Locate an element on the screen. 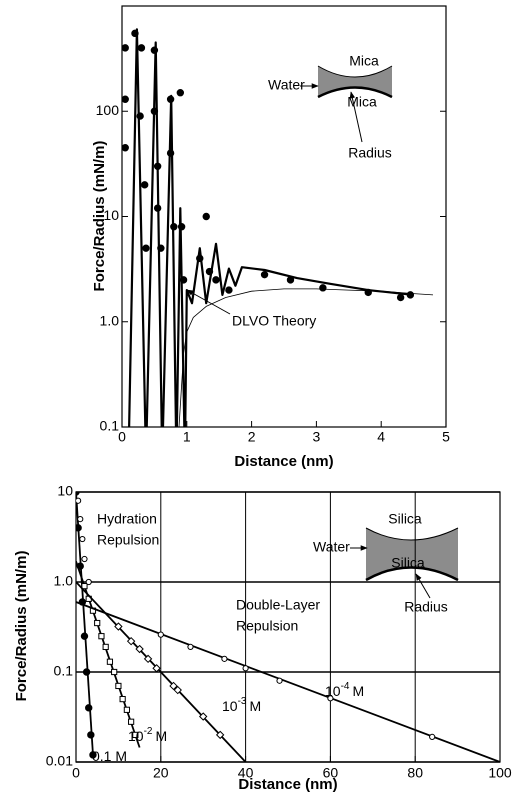 The width and height of the screenshot is (527, 792). x-tick-label: 2 is located at coordinates (252, 437).